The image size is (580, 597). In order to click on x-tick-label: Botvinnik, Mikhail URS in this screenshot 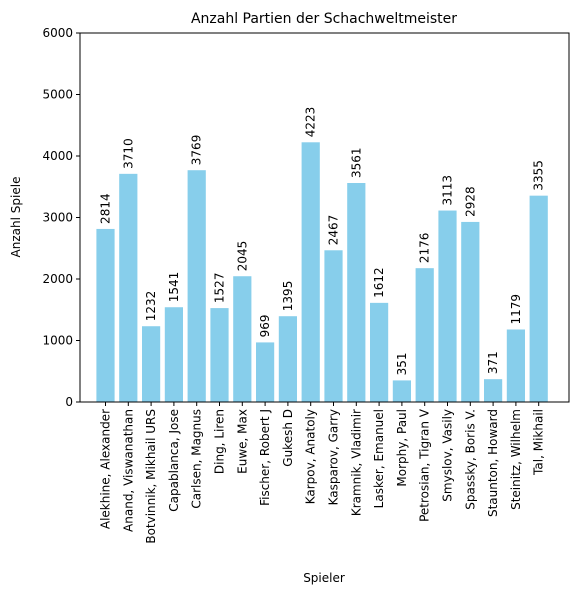, I will do `click(151, 476)`.